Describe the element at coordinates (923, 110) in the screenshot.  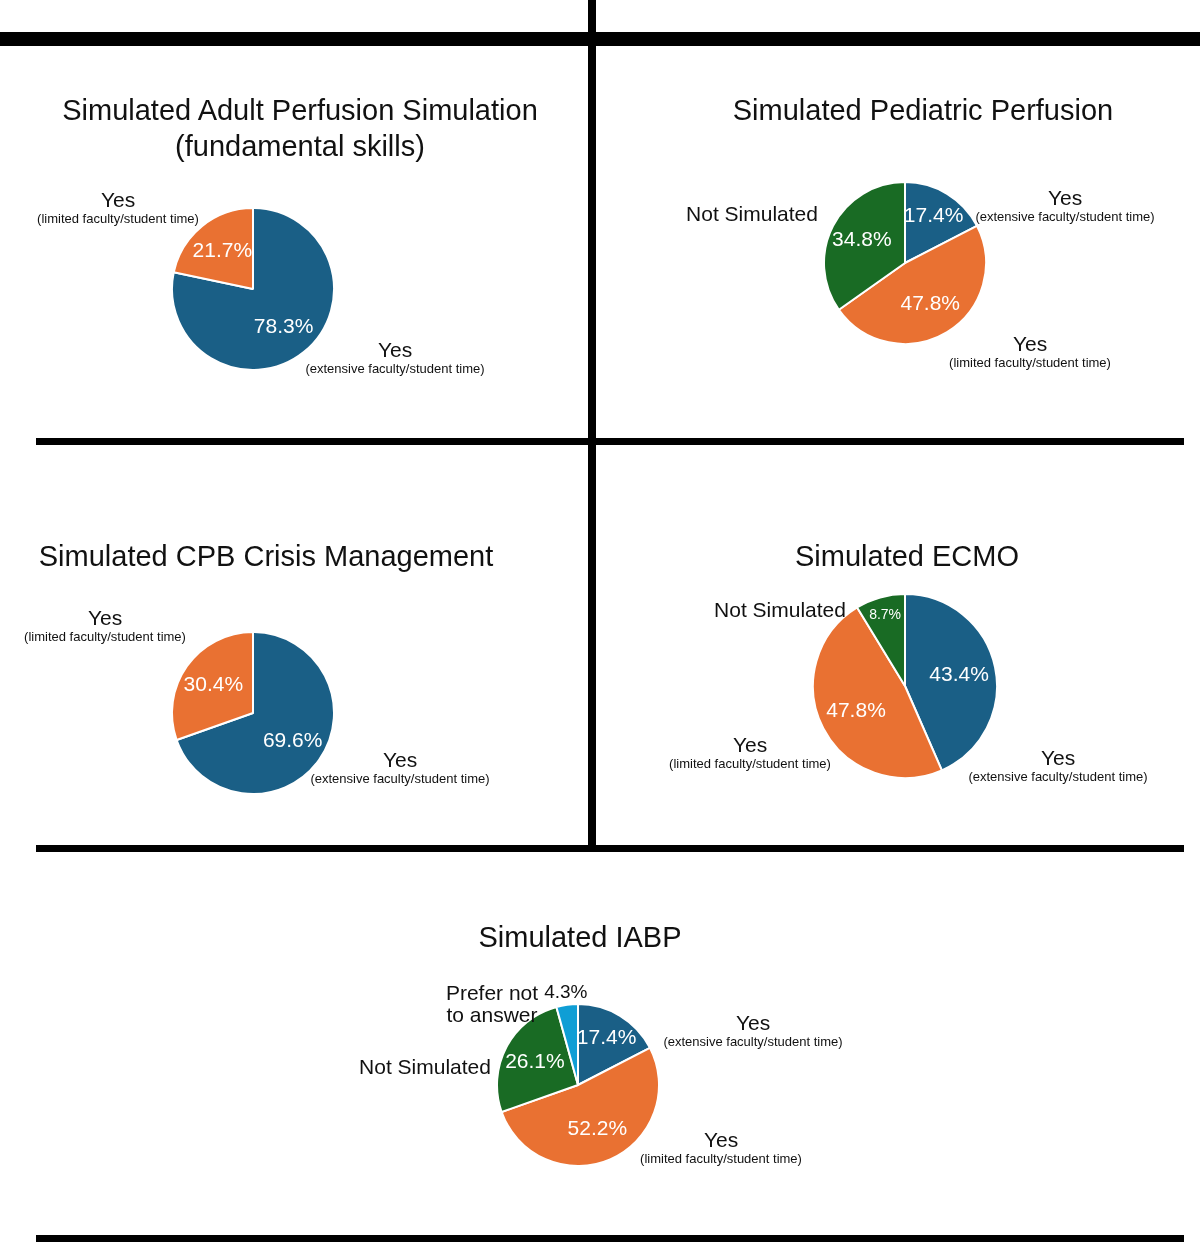
I see `chart-title: Simulated Pediatric Perfusion` at that location.